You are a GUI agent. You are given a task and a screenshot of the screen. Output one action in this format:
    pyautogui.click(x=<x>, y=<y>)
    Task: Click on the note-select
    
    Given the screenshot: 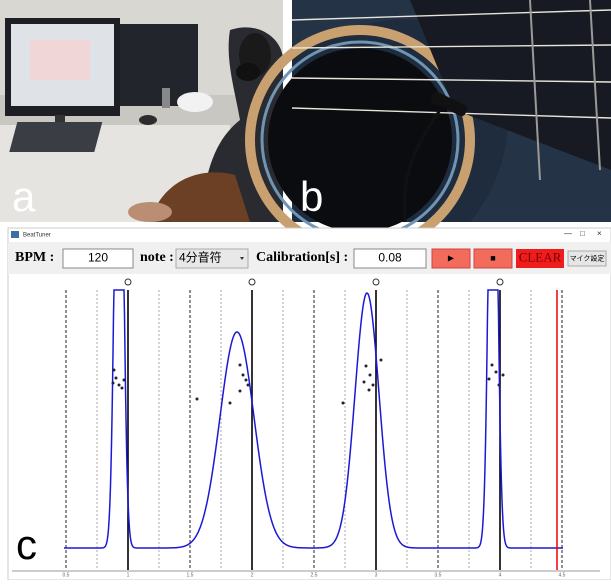 What is the action you would take?
    pyautogui.click(x=212, y=258)
    